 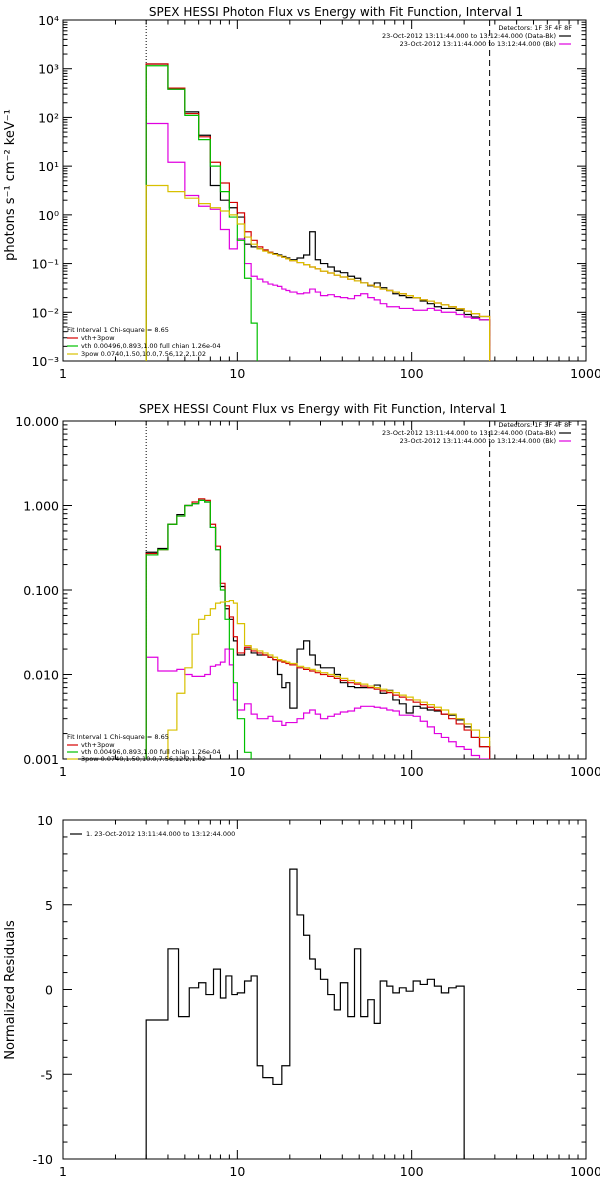 What do you see at coordinates (48, 20) in the screenshot?
I see `y-tick-label: 10⁴` at bounding box center [48, 20].